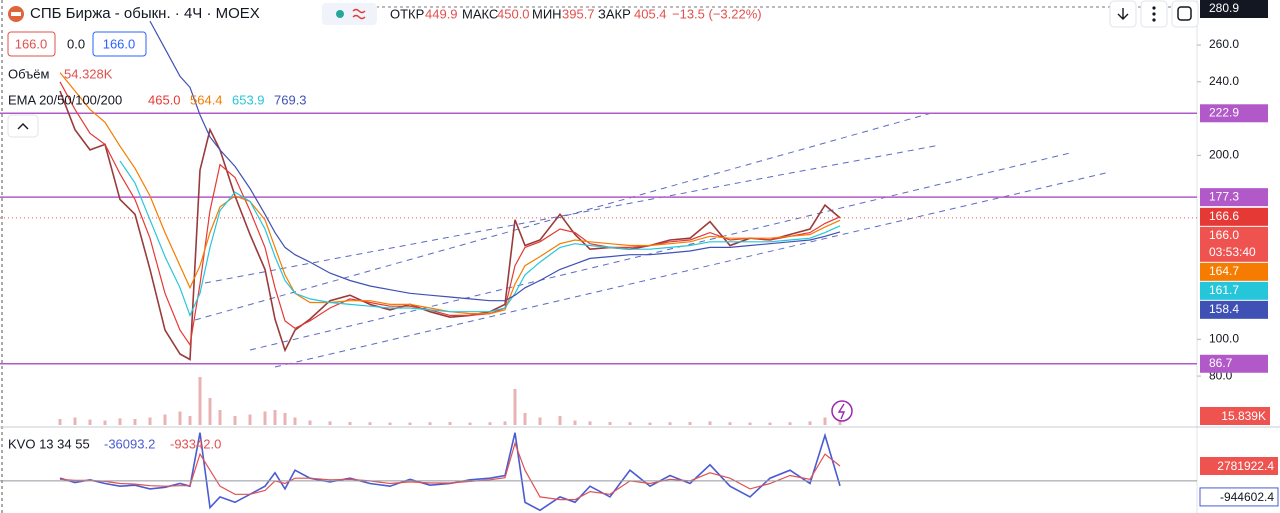 This screenshot has width=1280, height=513. I want to click on down-icon, so click(1123, 14).